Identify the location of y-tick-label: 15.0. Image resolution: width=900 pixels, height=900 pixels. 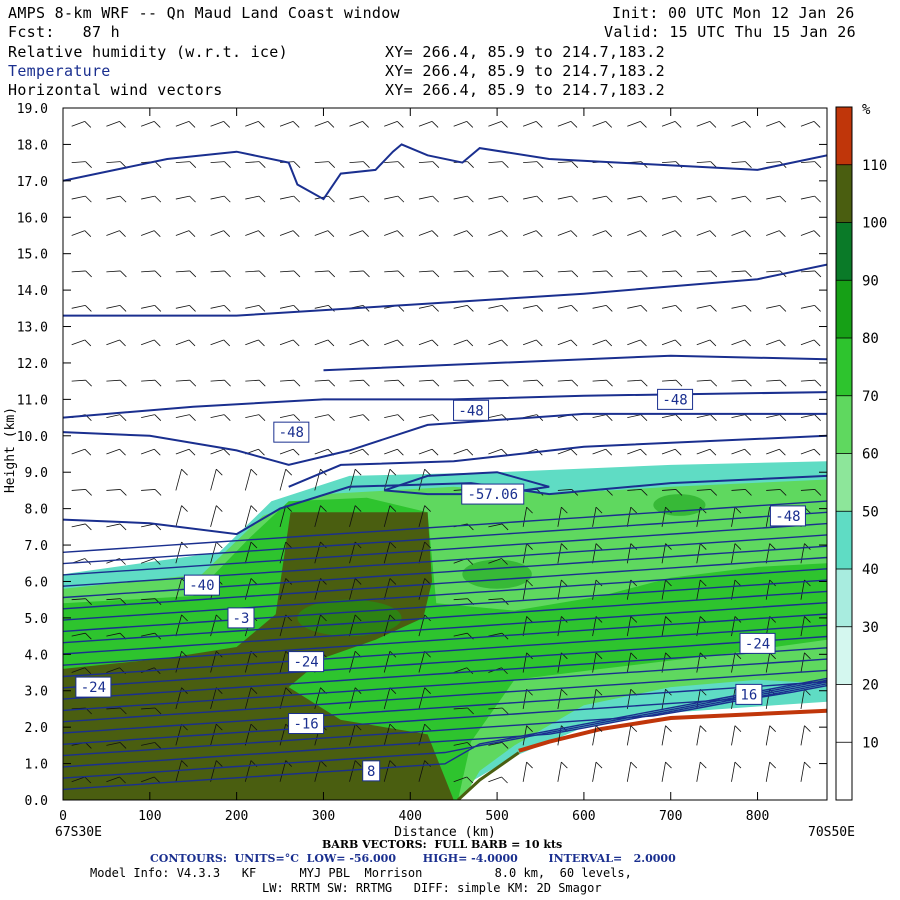
(32, 255).